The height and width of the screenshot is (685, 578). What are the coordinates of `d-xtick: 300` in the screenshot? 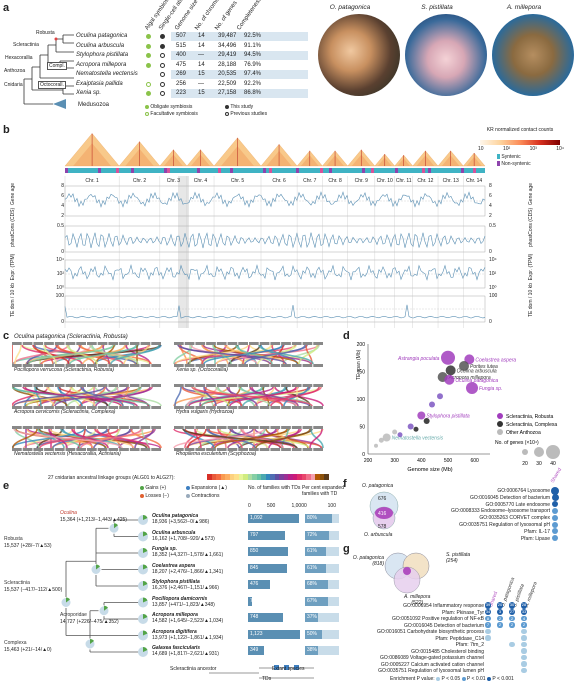 It's located at (394, 461).